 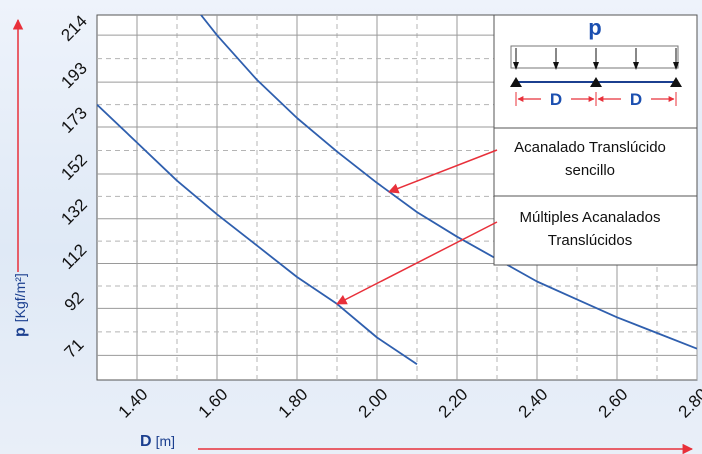 What do you see at coordinates (133, 403) in the screenshot?
I see `x-tick-label-0: 1.40` at bounding box center [133, 403].